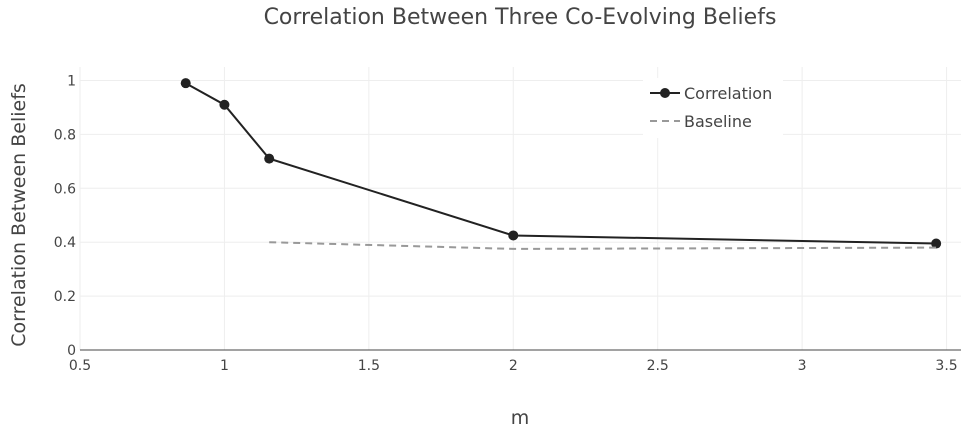 The width and height of the screenshot is (961, 427). Describe the element at coordinates (718, 121) in the screenshot. I see `legend-label-baseline: Baseline` at that location.